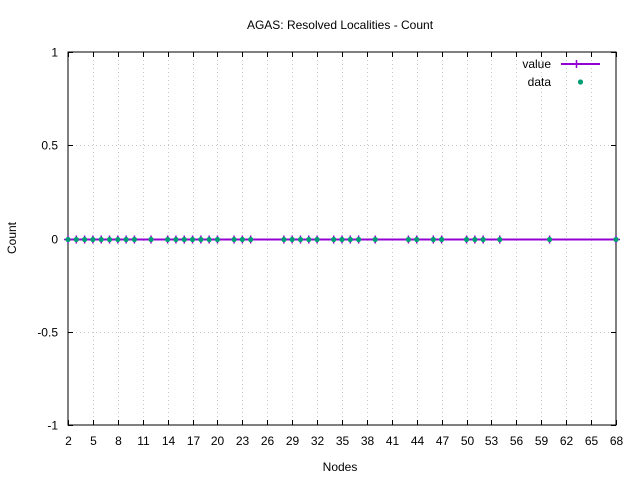  Describe the element at coordinates (54, 53) in the screenshot. I see `y-tick-label: 1` at that location.